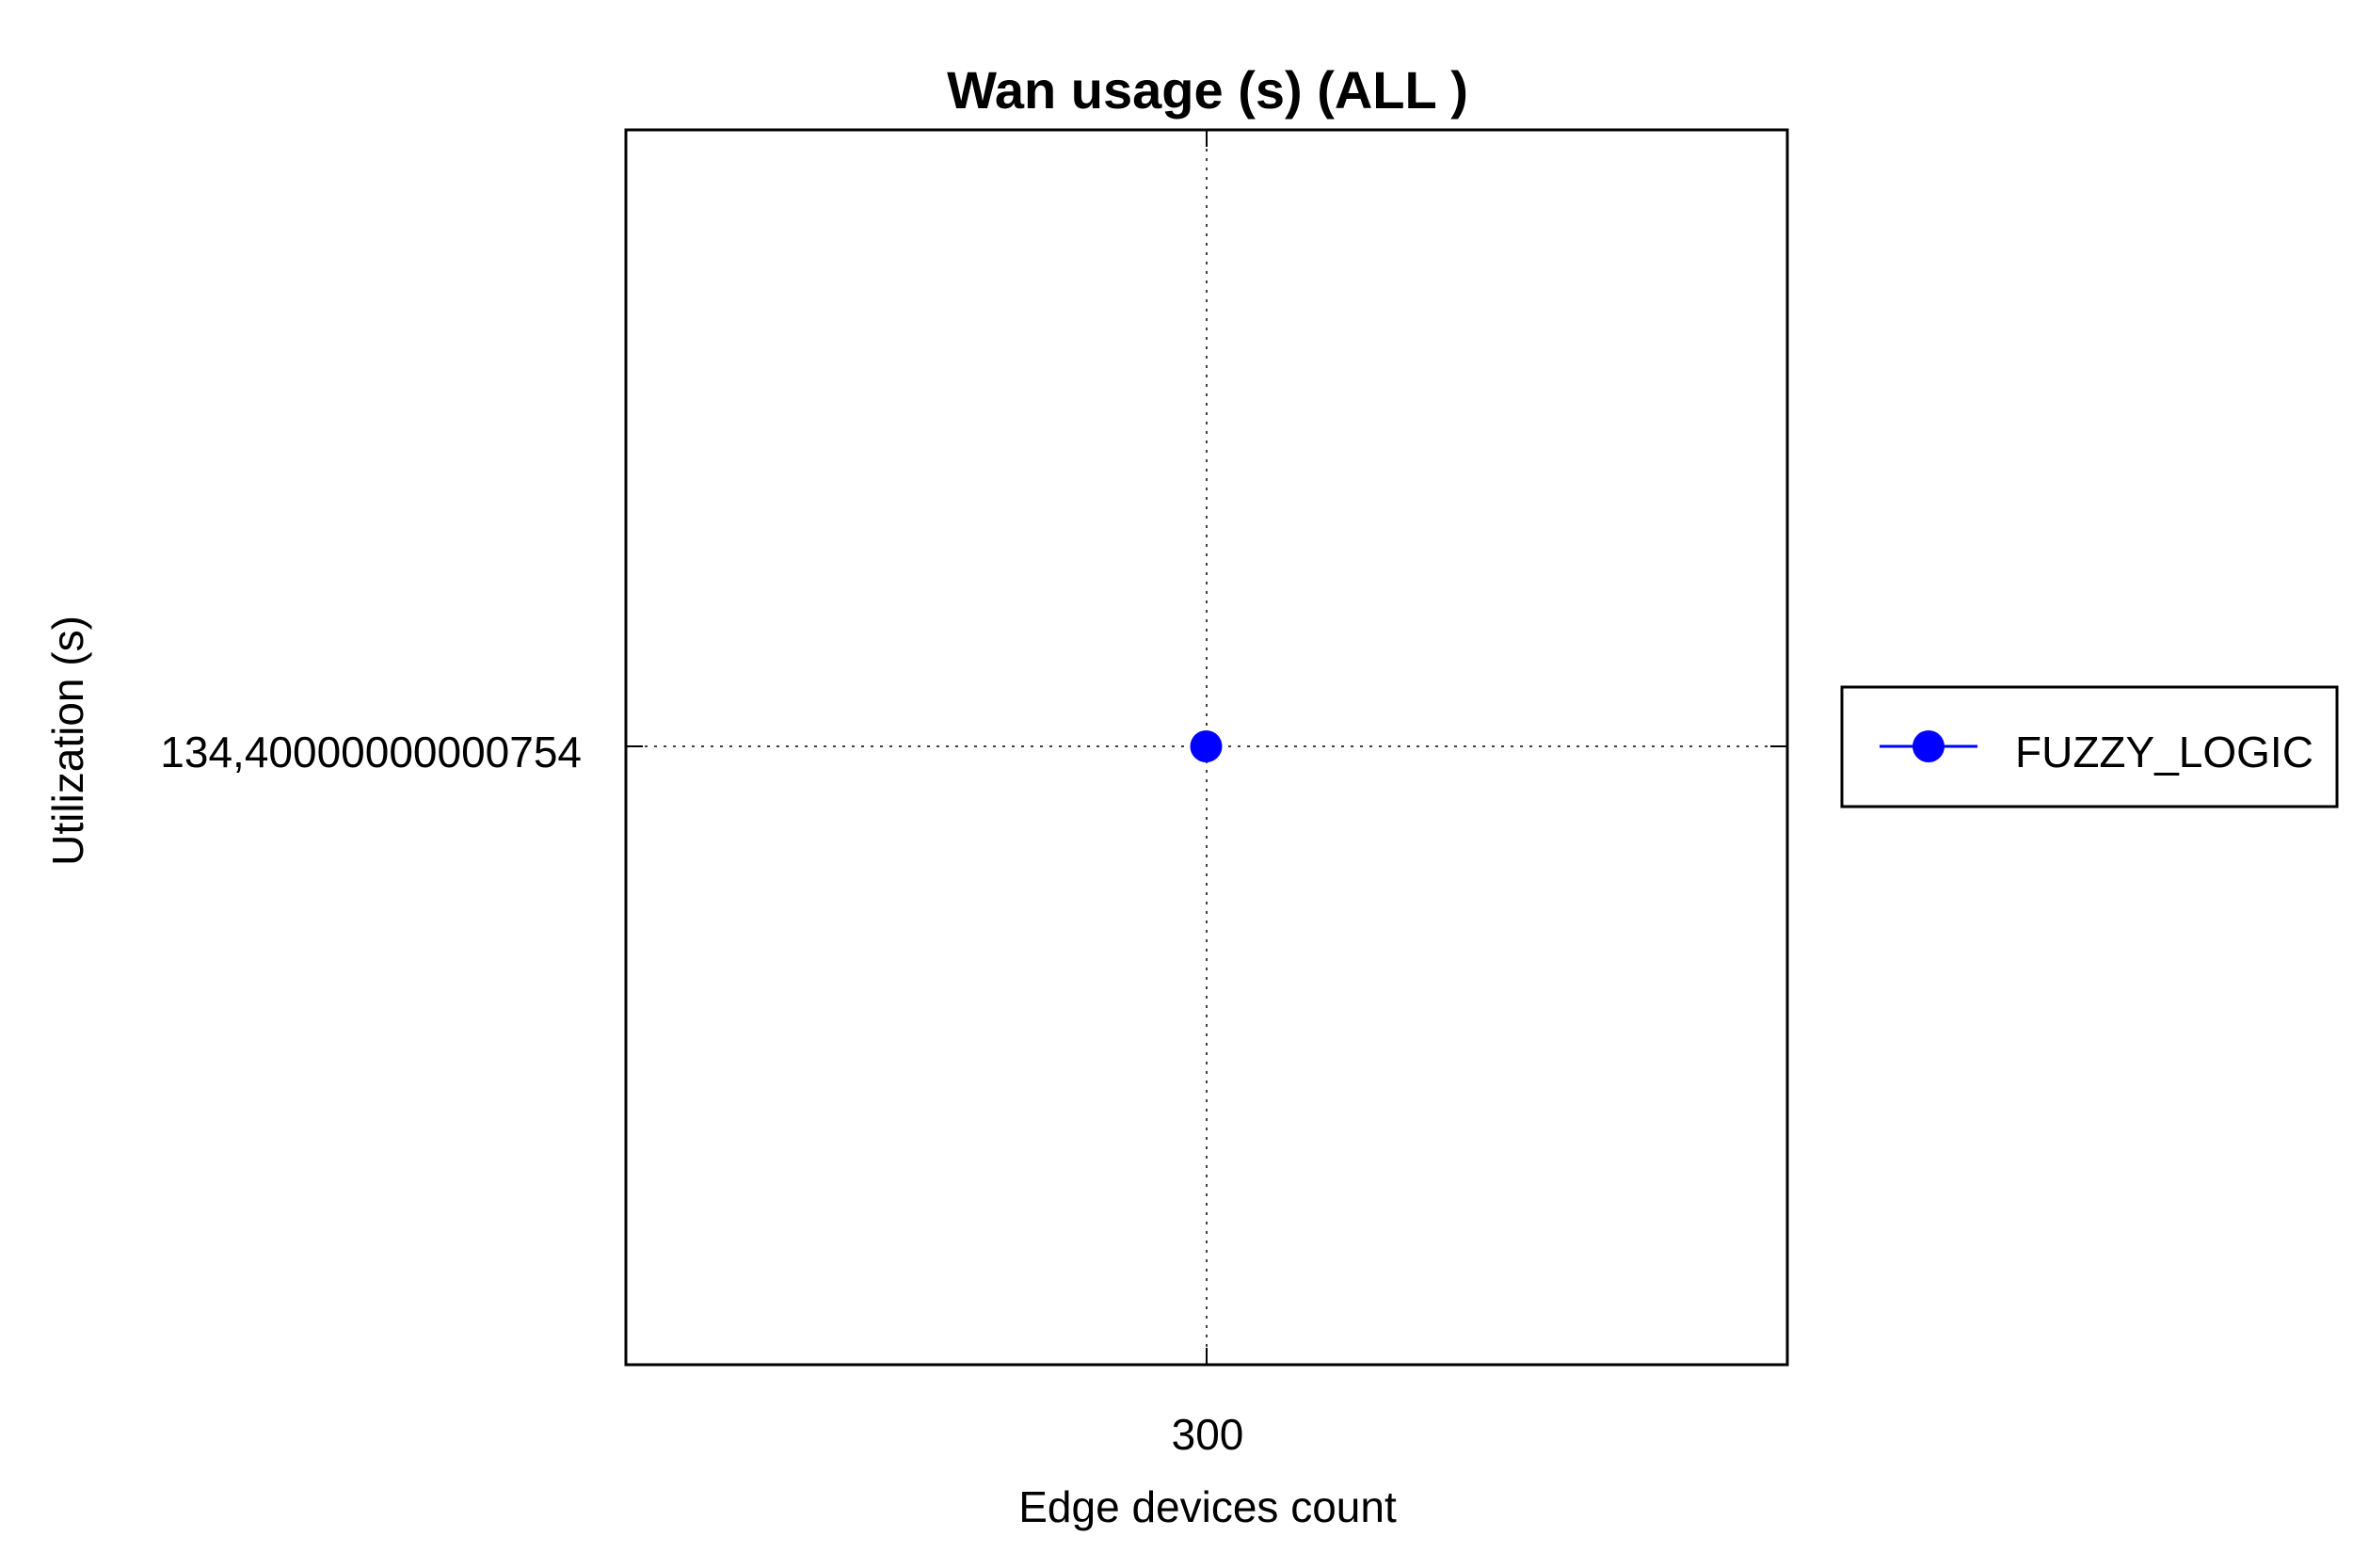 The width and height of the screenshot is (2353, 1568). Describe the element at coordinates (1208, 1434) in the screenshot. I see `x-tick-label: 300` at that location.